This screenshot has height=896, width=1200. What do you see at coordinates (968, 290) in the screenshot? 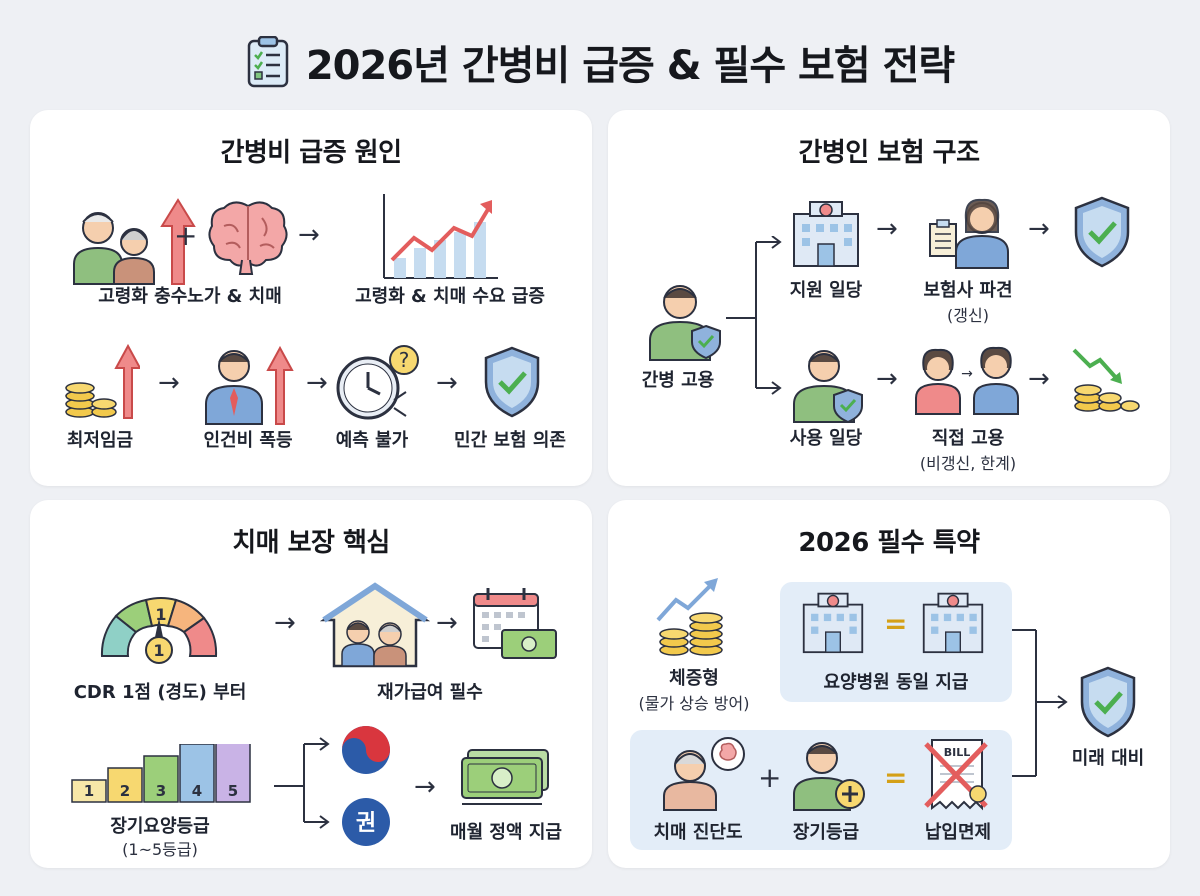
I see `dispatch-label: 보험사 파견` at bounding box center [968, 290].